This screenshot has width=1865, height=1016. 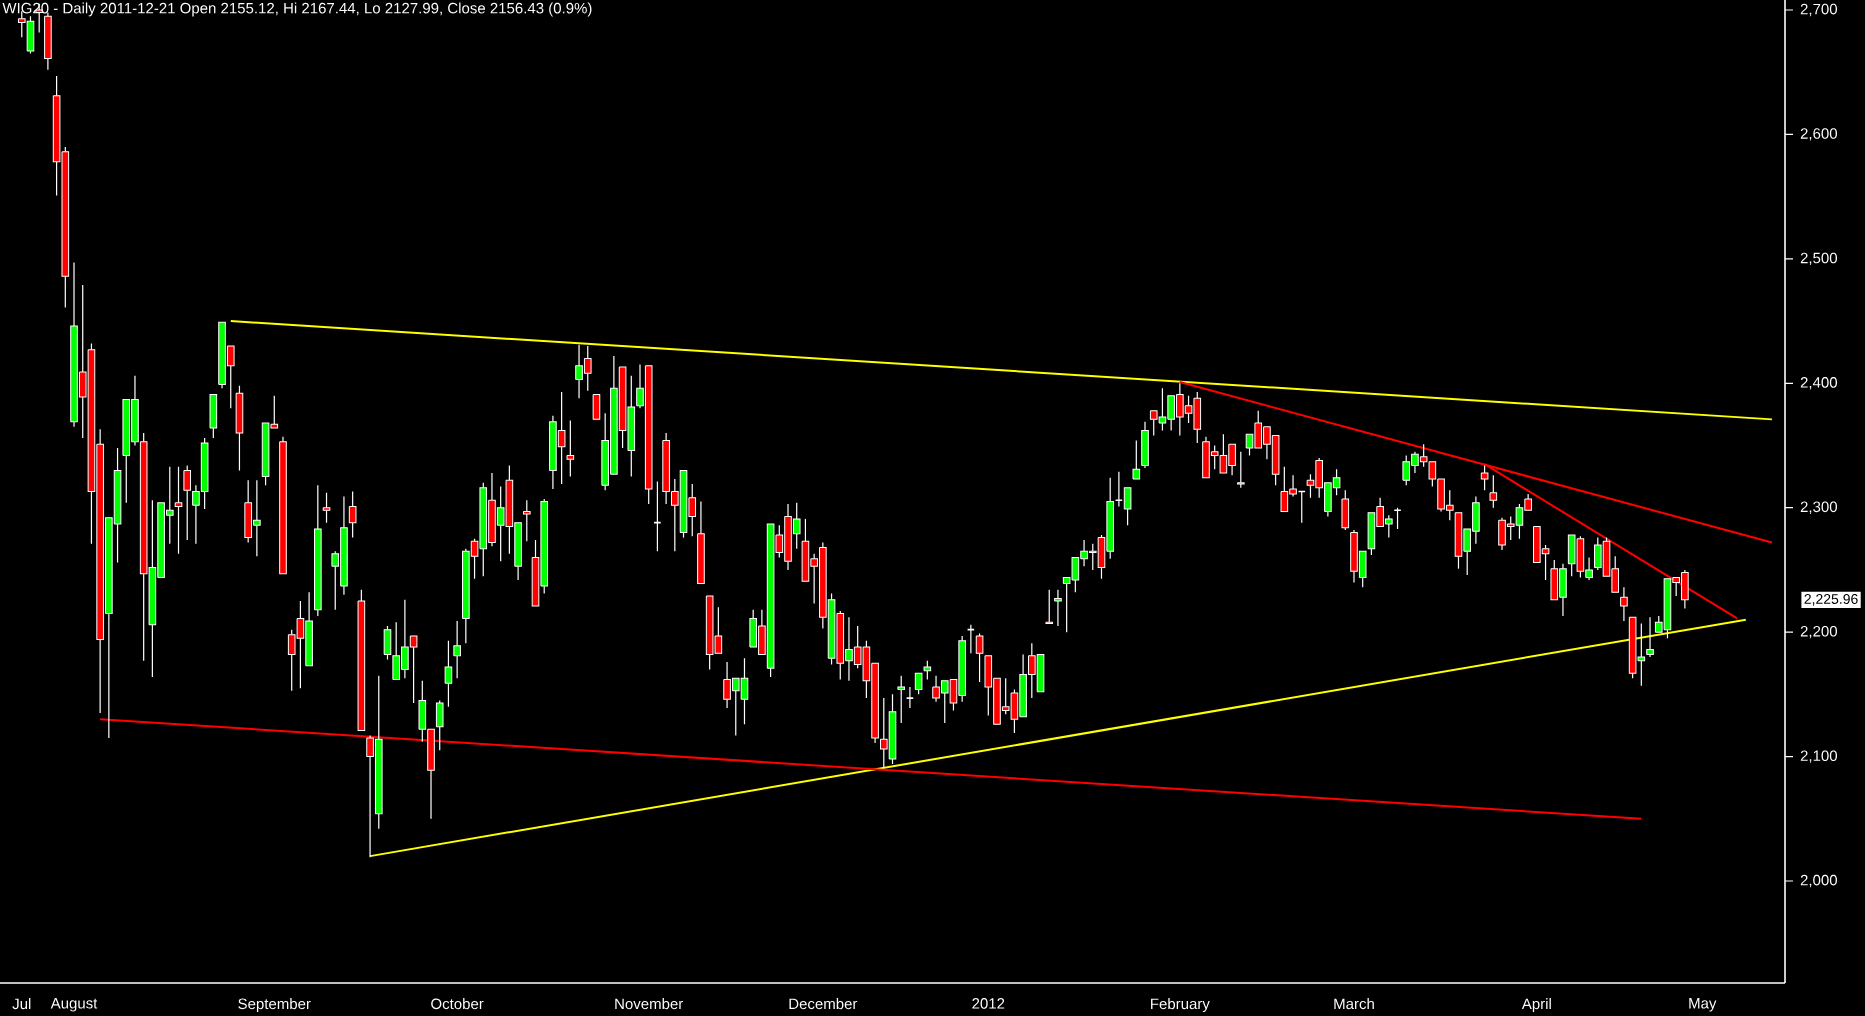 What do you see at coordinates (1180, 1005) in the screenshot?
I see `x-tick-label: February` at bounding box center [1180, 1005].